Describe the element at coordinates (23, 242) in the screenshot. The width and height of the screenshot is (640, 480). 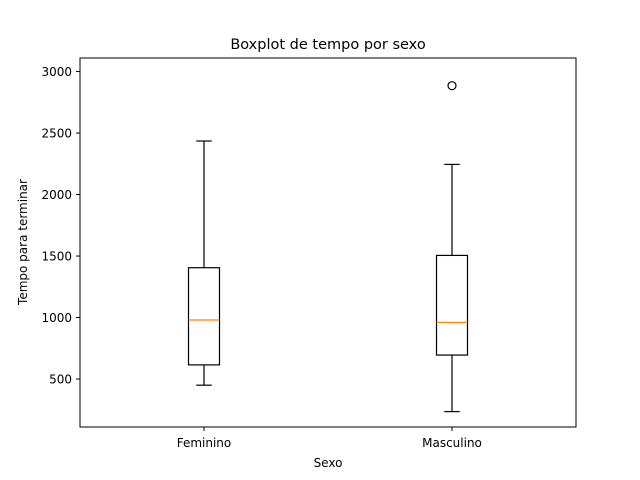
I see `y-axis-label: Tempo para terminar` at that location.